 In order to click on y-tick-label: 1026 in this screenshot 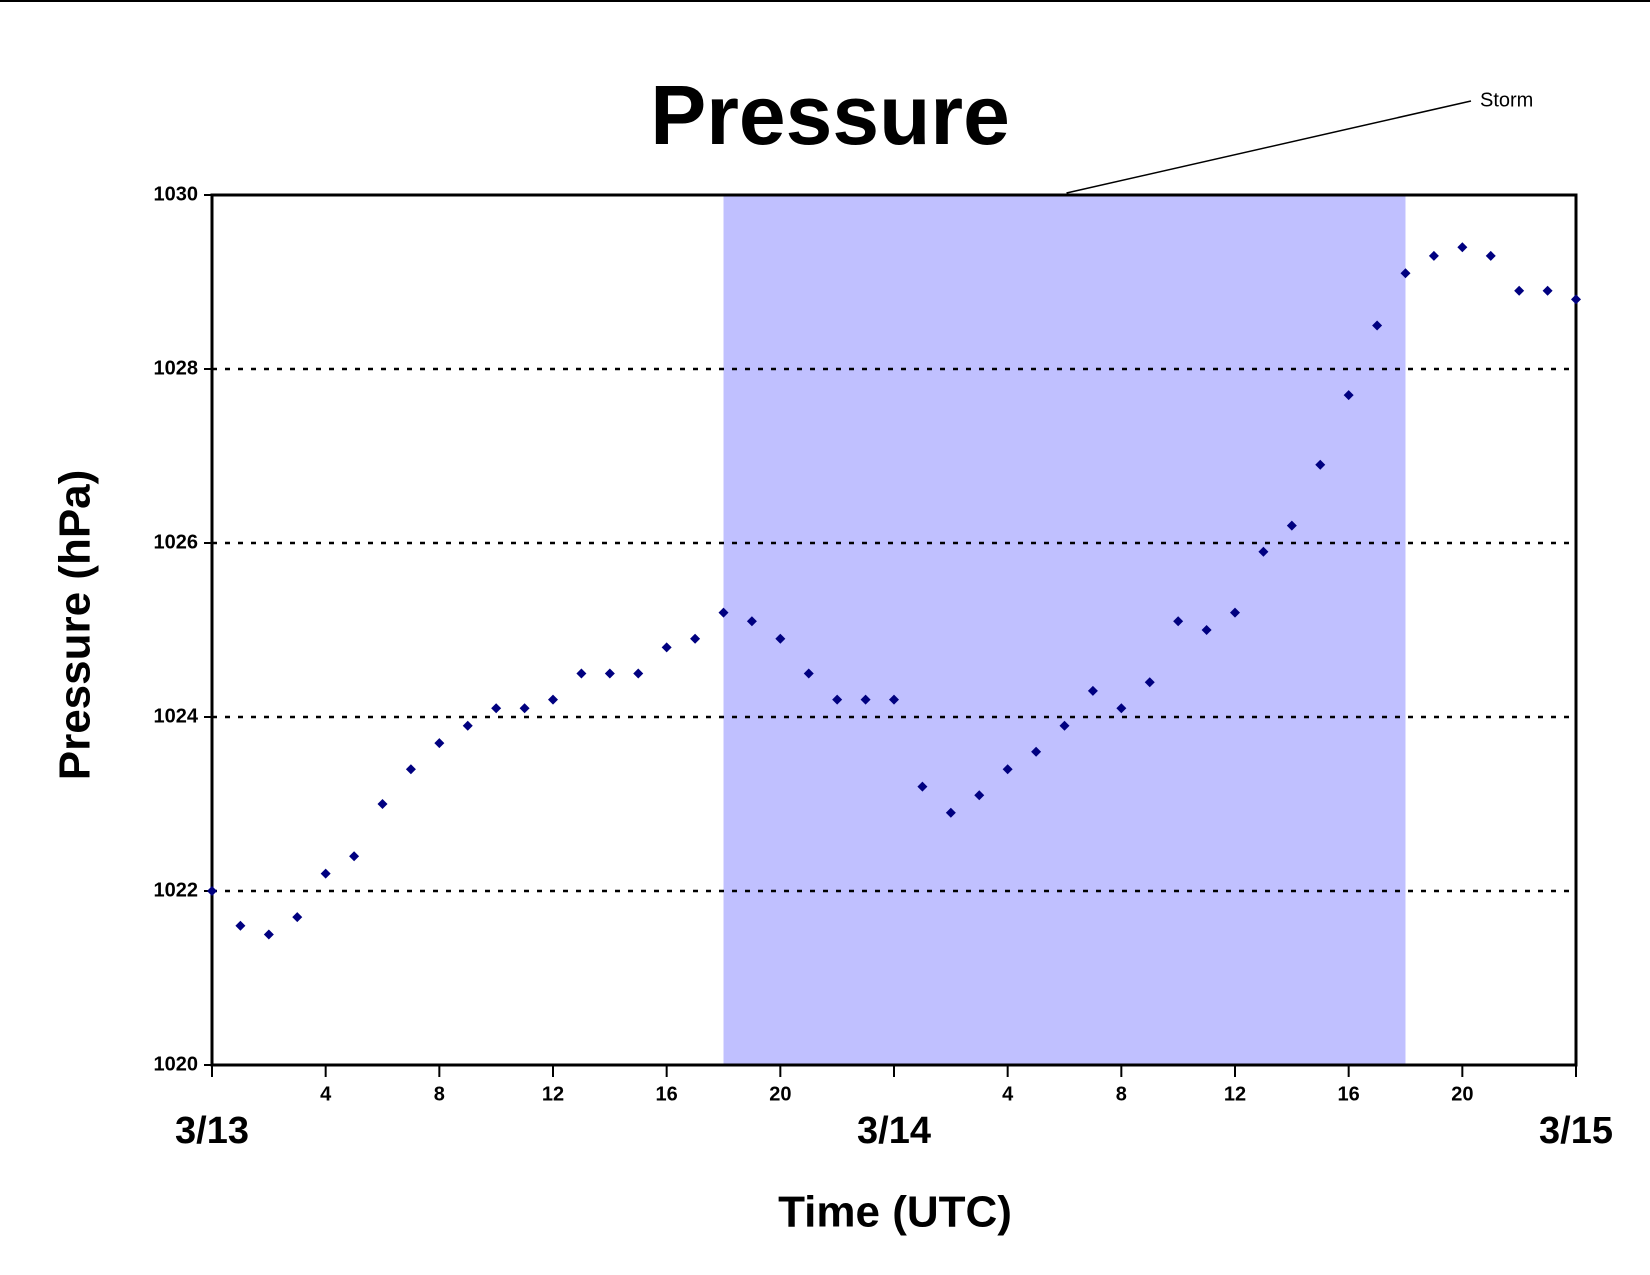, I will do `click(176, 542)`.